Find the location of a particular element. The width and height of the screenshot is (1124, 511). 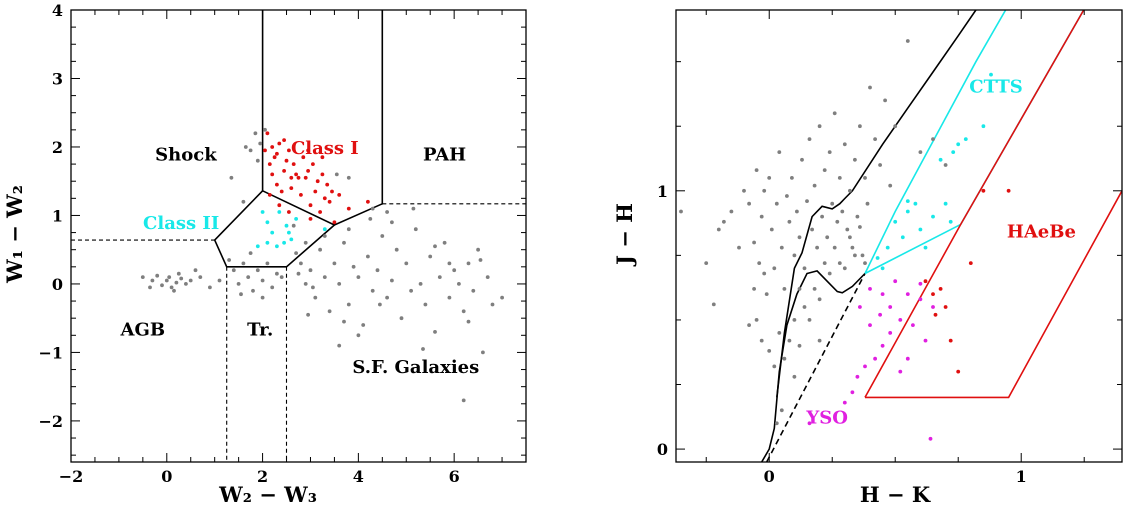

region-label: Class I is located at coordinates (325, 148).